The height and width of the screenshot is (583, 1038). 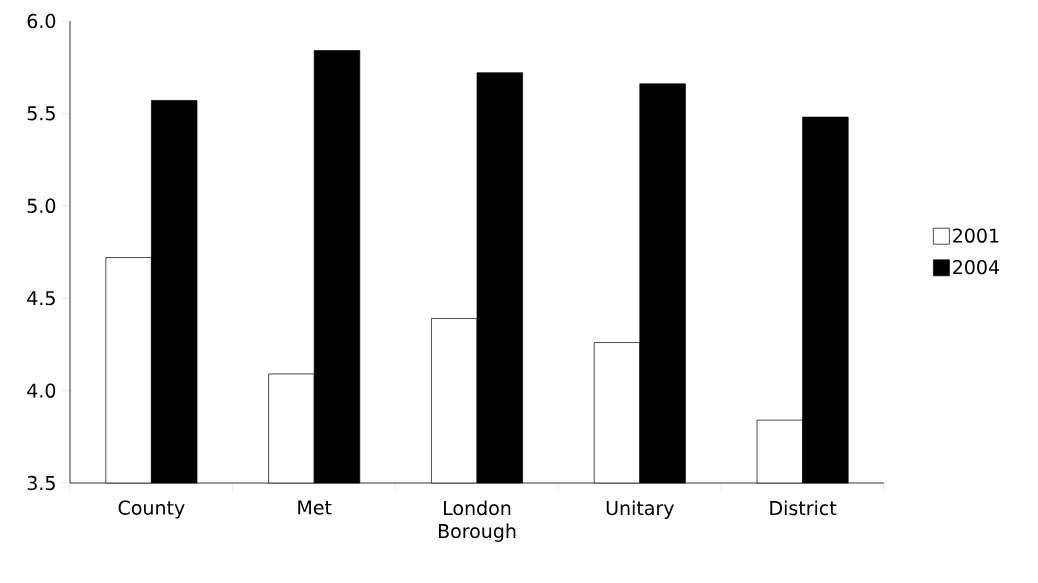 I want to click on x-tick-label: County, so click(x=151, y=509).